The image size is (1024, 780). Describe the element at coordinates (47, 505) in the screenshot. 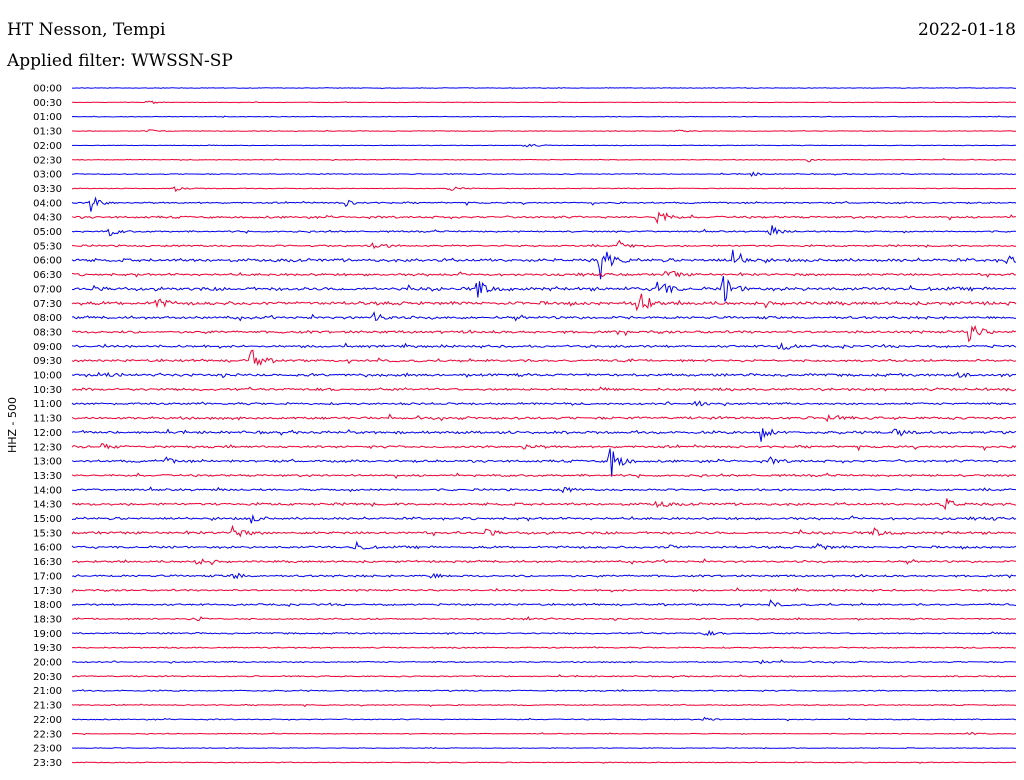

I see `row-label: 14:30` at that location.